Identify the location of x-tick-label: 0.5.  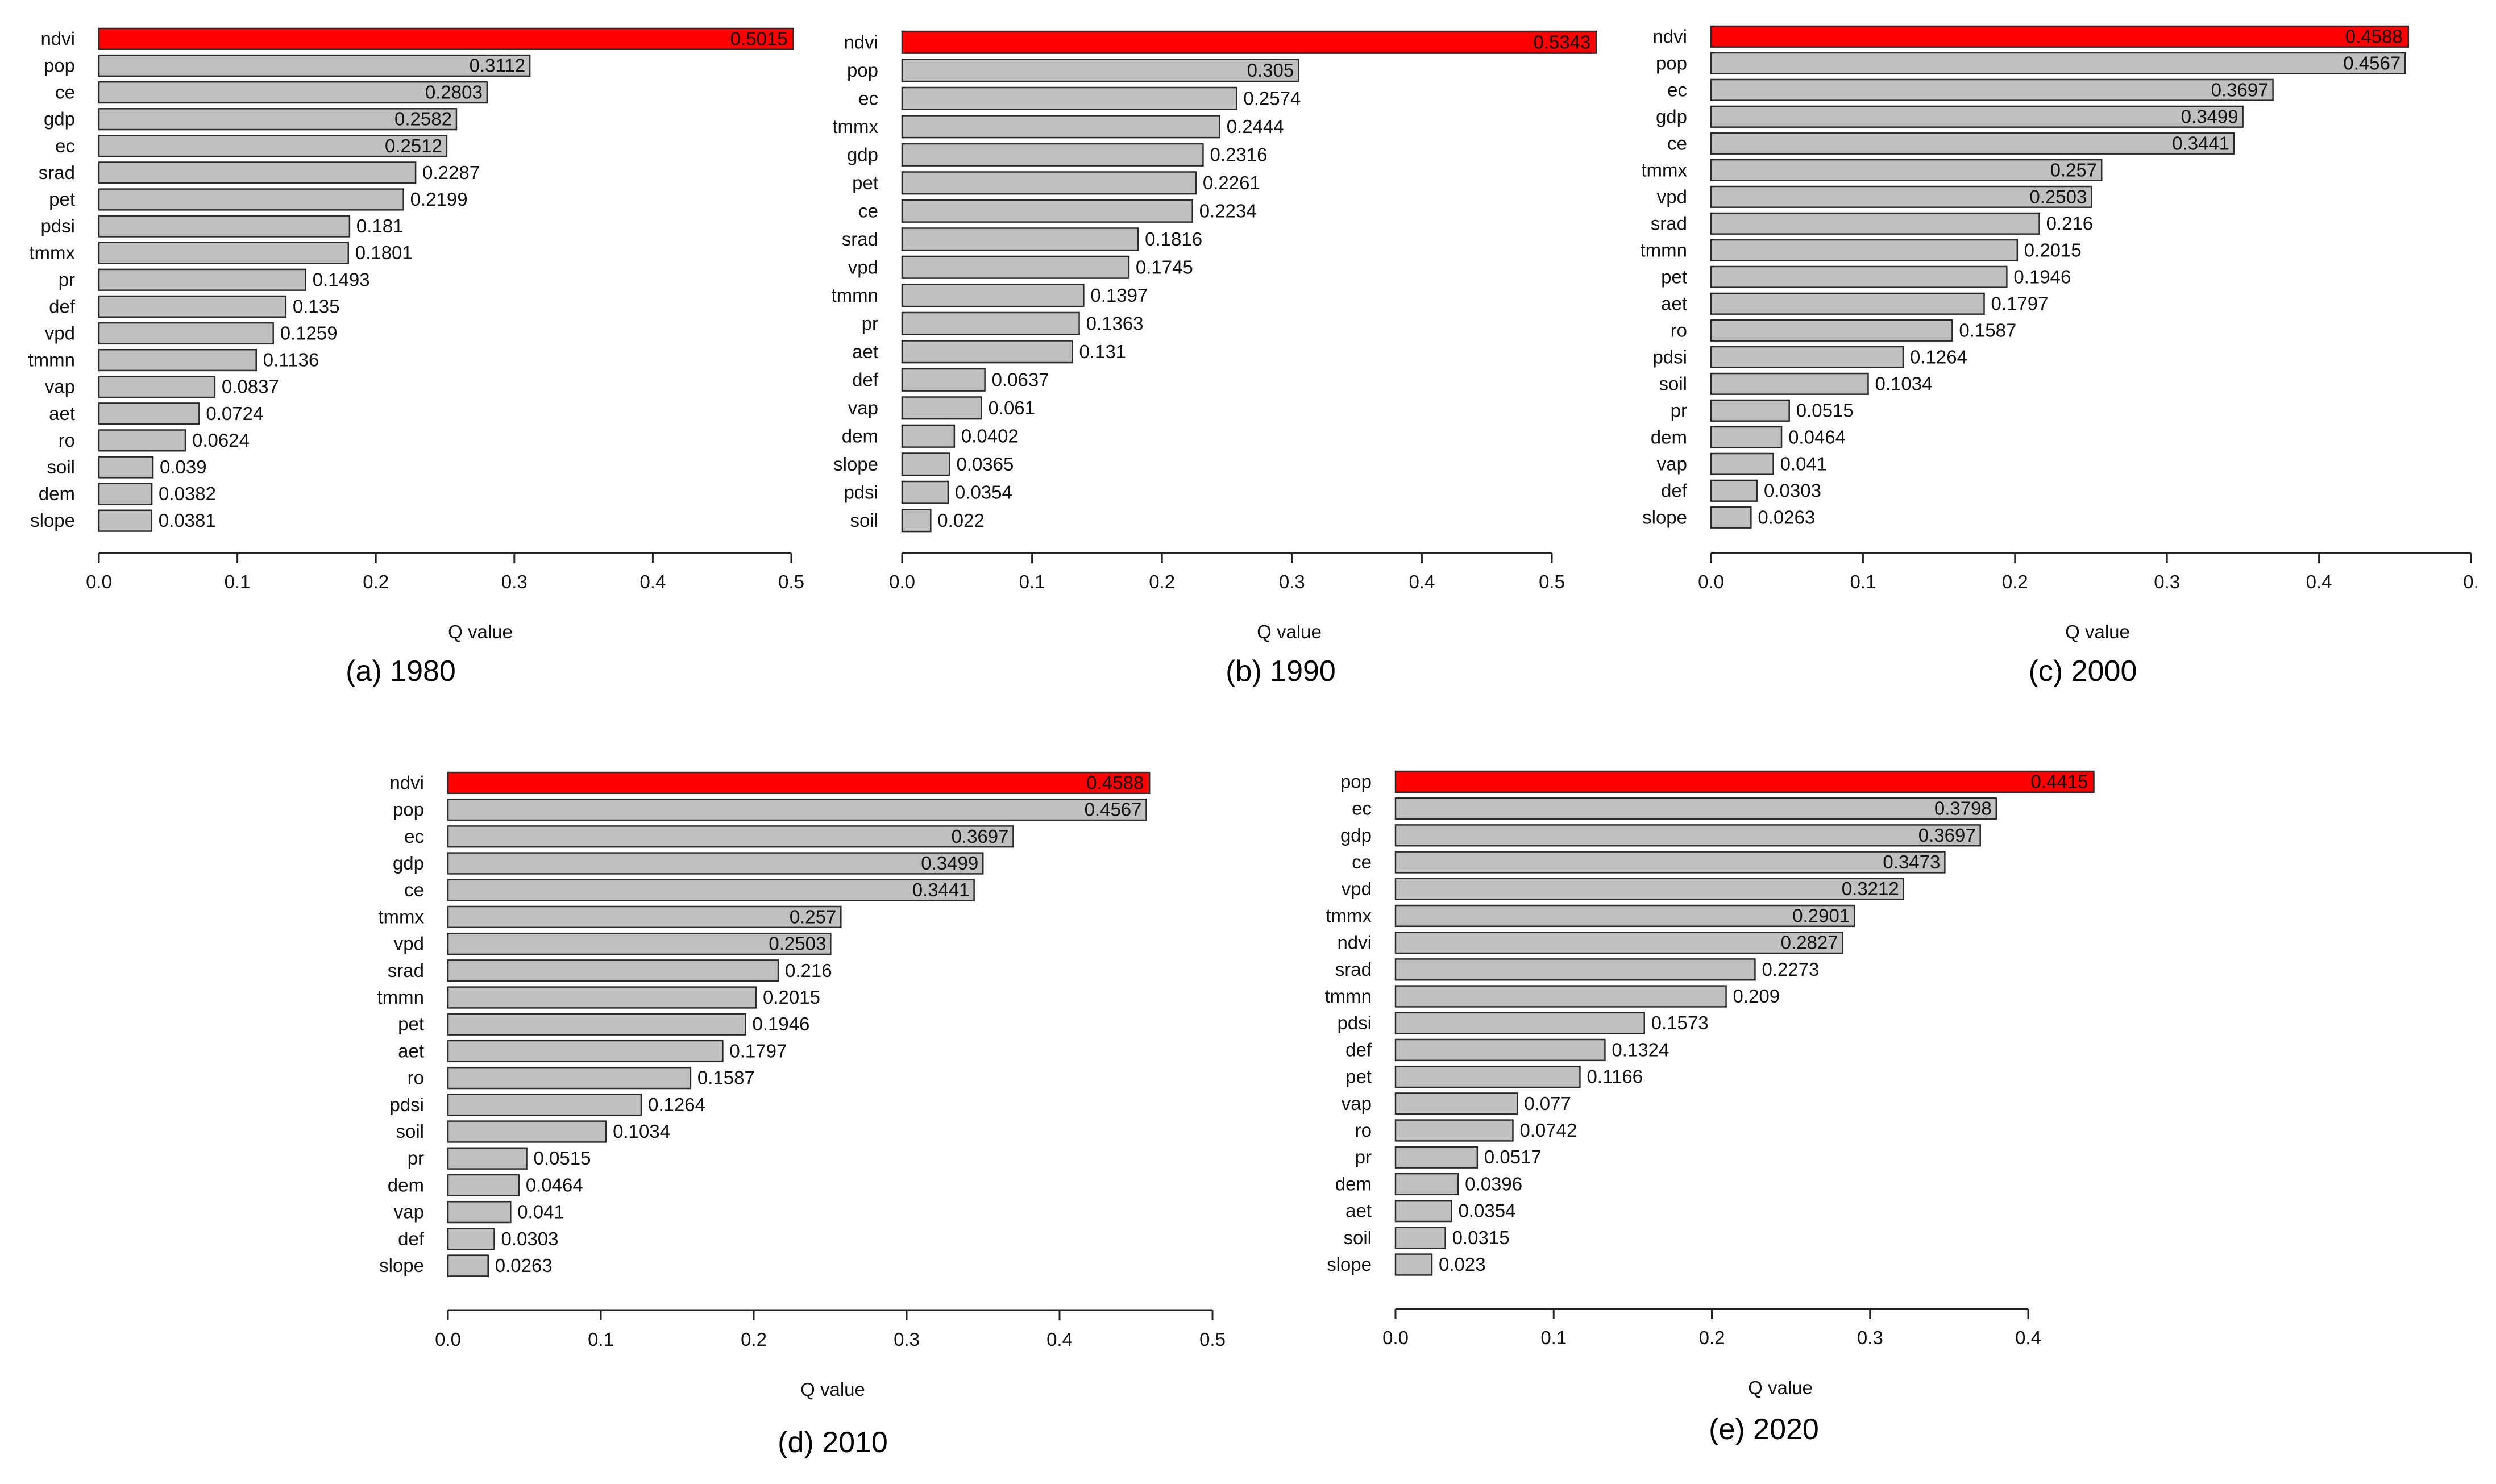
(1212, 1340).